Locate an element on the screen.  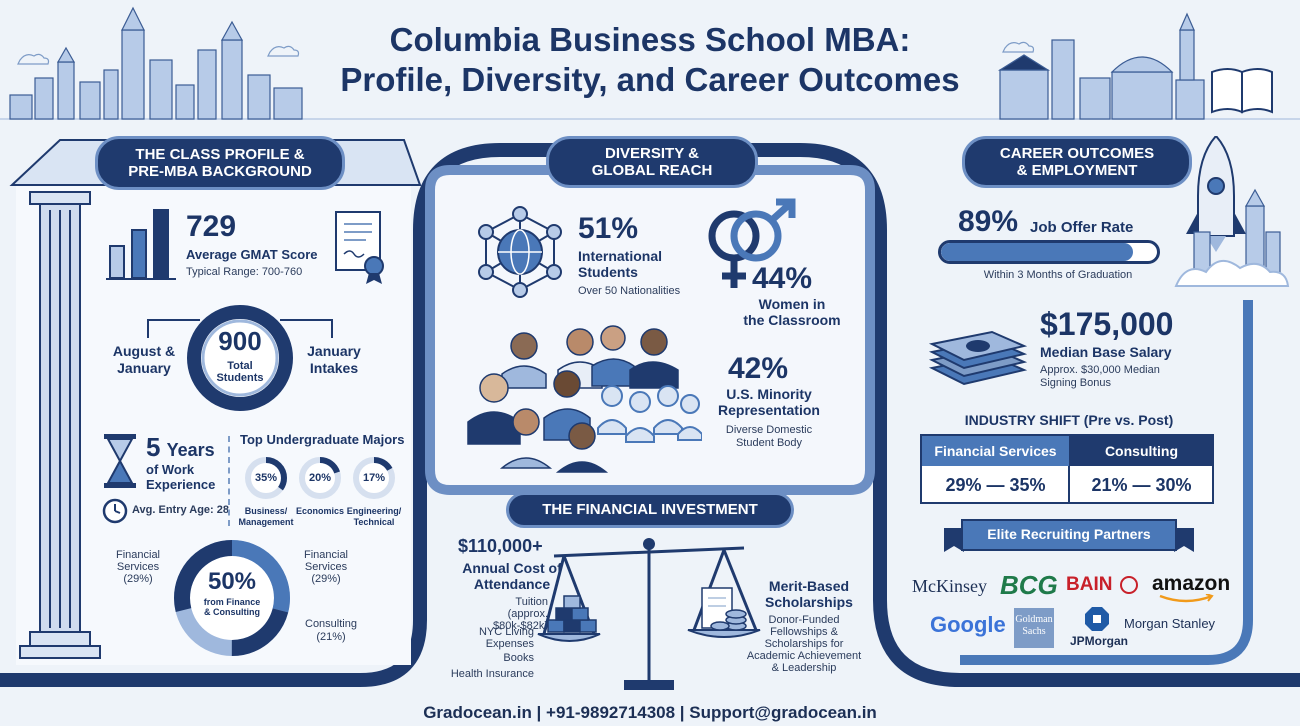
financial-heading: THE FINANCIAL INVESTMENT is located at coordinates (650, 510).